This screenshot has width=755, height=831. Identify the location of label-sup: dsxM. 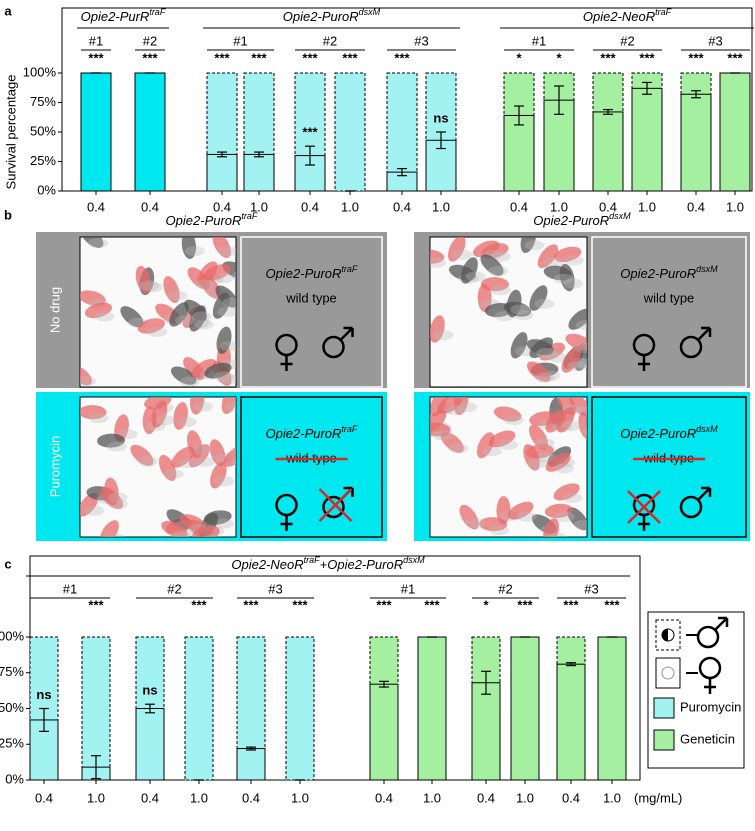
(414, 560).